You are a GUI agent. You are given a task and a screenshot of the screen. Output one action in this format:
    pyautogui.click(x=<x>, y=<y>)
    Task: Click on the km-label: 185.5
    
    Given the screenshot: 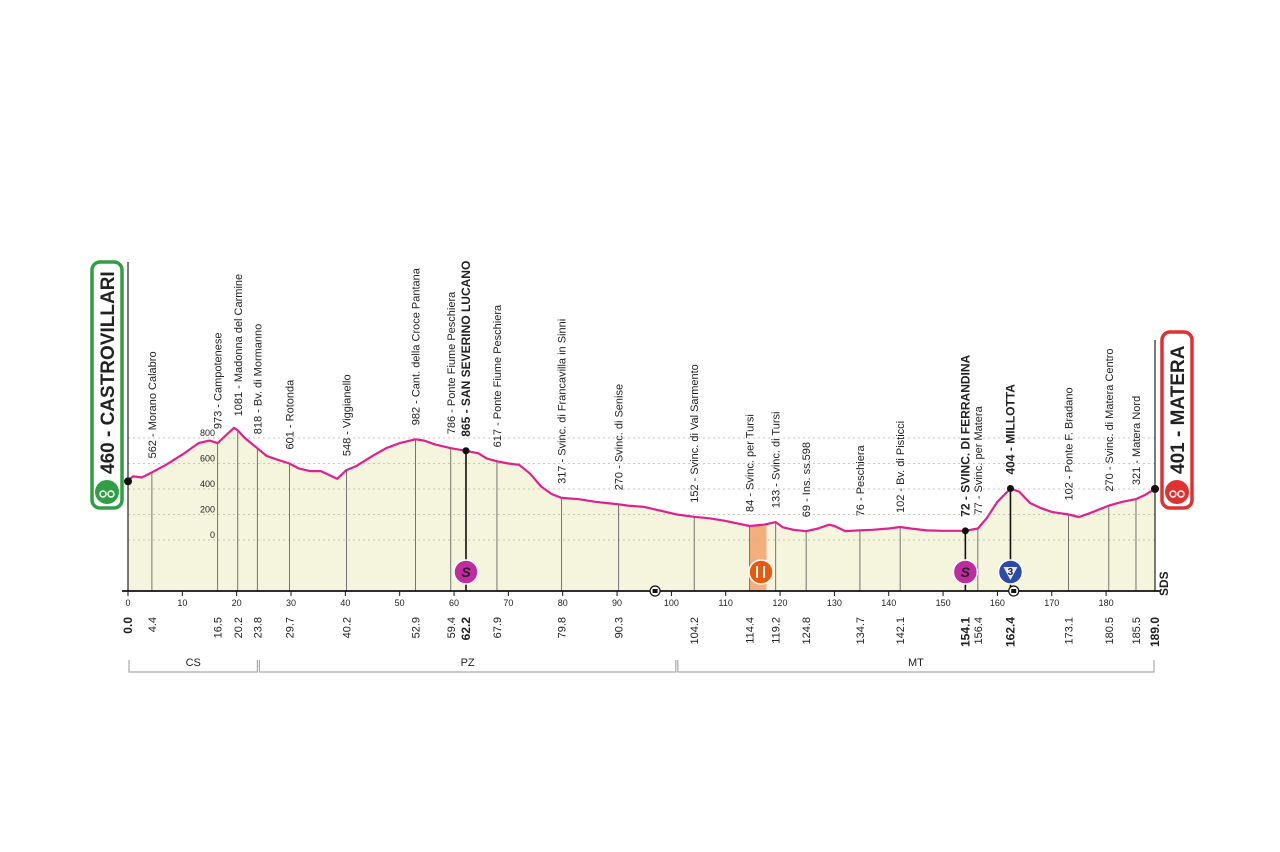 What is the action you would take?
    pyautogui.click(x=1137, y=631)
    